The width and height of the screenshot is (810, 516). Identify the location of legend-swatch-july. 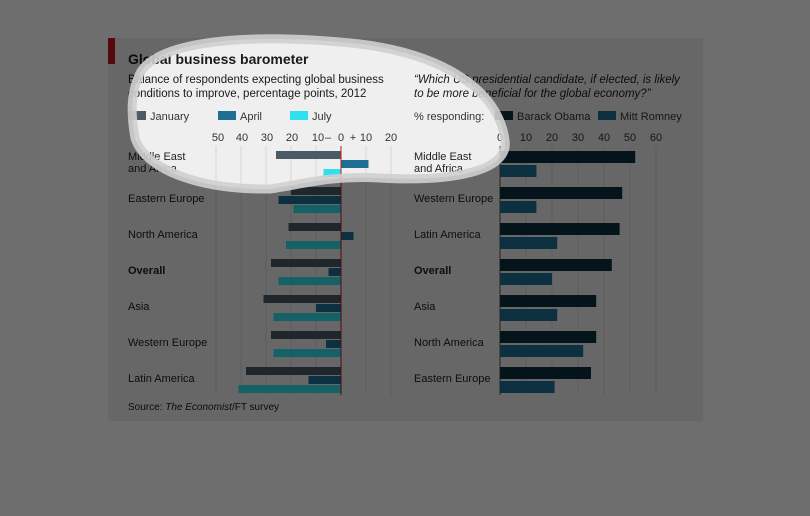
(299, 115).